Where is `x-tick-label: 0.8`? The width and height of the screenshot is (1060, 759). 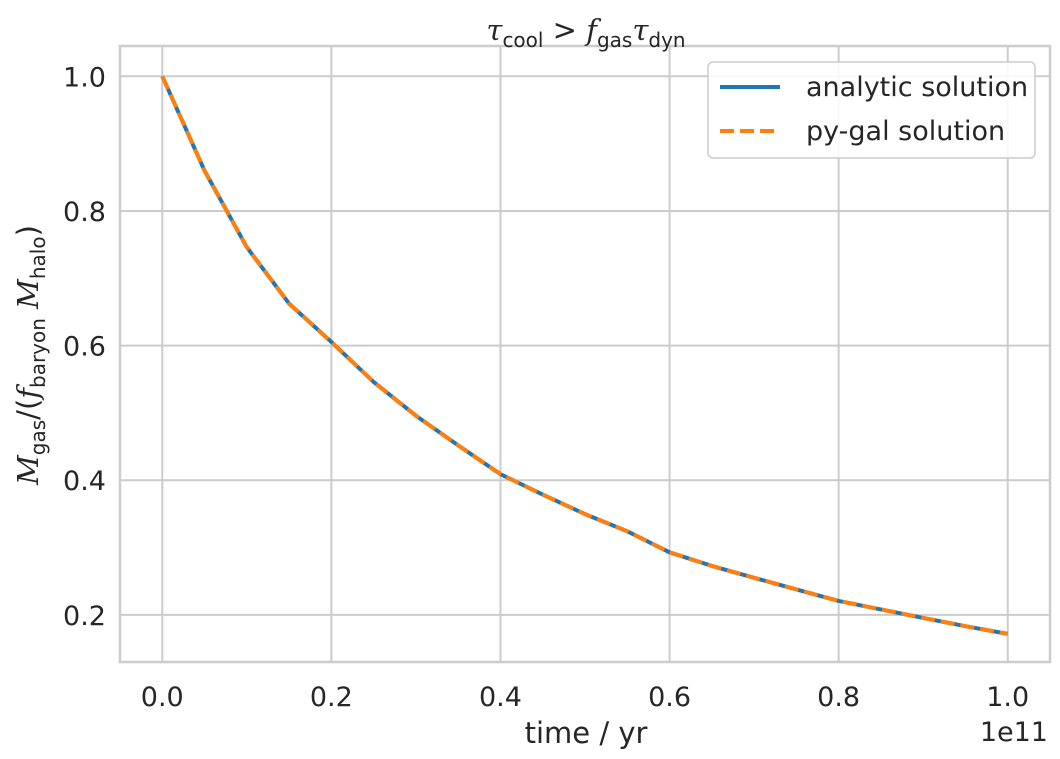 x-tick-label: 0.8 is located at coordinates (838, 697).